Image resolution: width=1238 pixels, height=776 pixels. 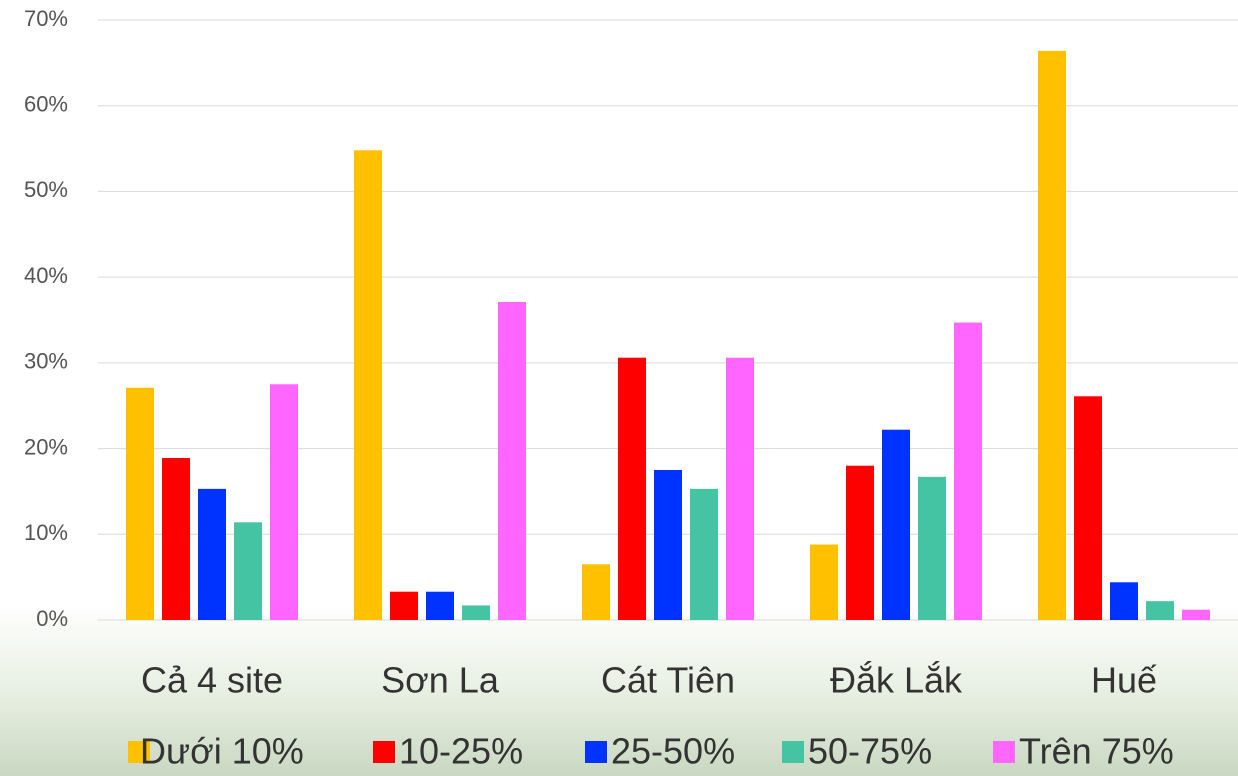 I want to click on legend-label: Dưới 10%, so click(x=222, y=751).